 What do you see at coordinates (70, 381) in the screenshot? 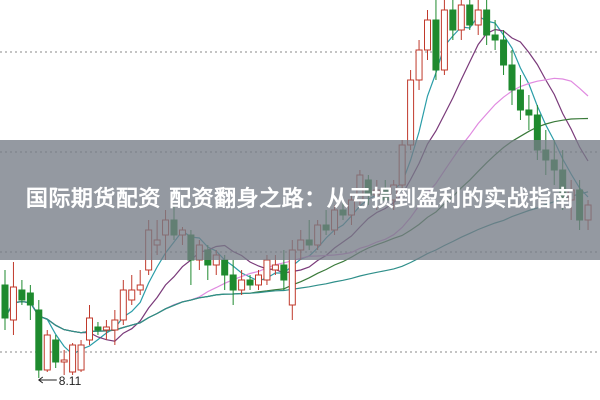
I see `low-price-label: 8.11` at bounding box center [70, 381].